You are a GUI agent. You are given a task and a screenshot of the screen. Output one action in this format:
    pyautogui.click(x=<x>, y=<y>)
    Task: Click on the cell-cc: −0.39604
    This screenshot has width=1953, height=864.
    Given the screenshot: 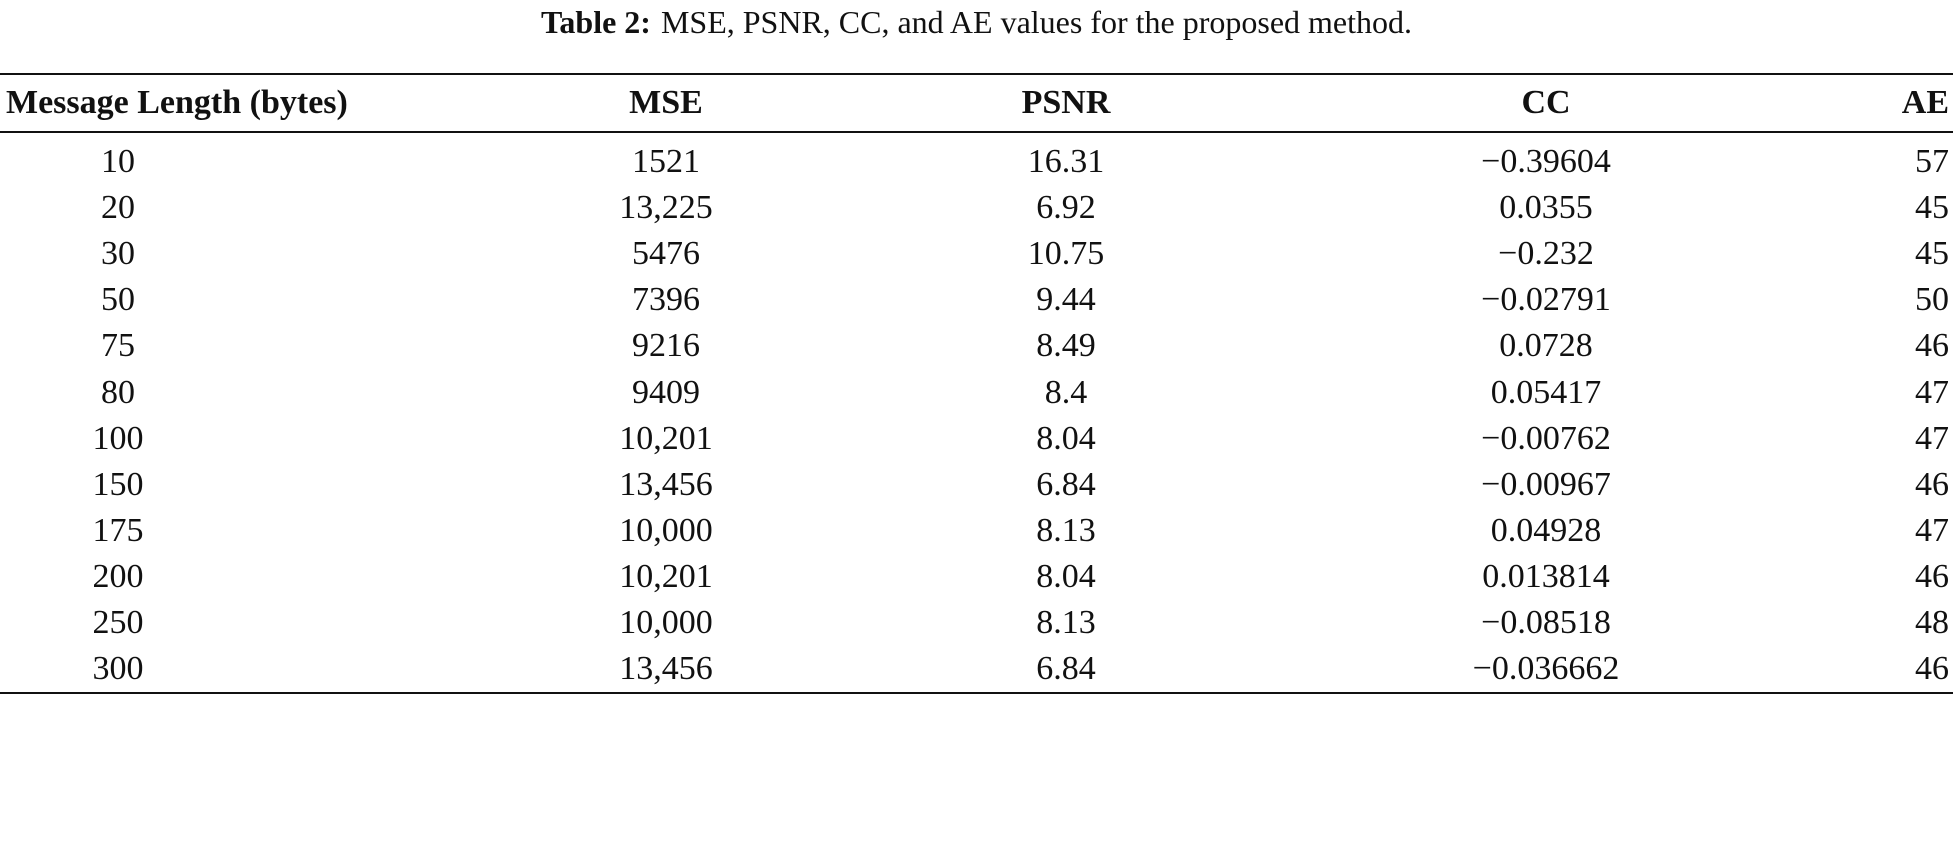 What is the action you would take?
    pyautogui.click(x=1546, y=162)
    